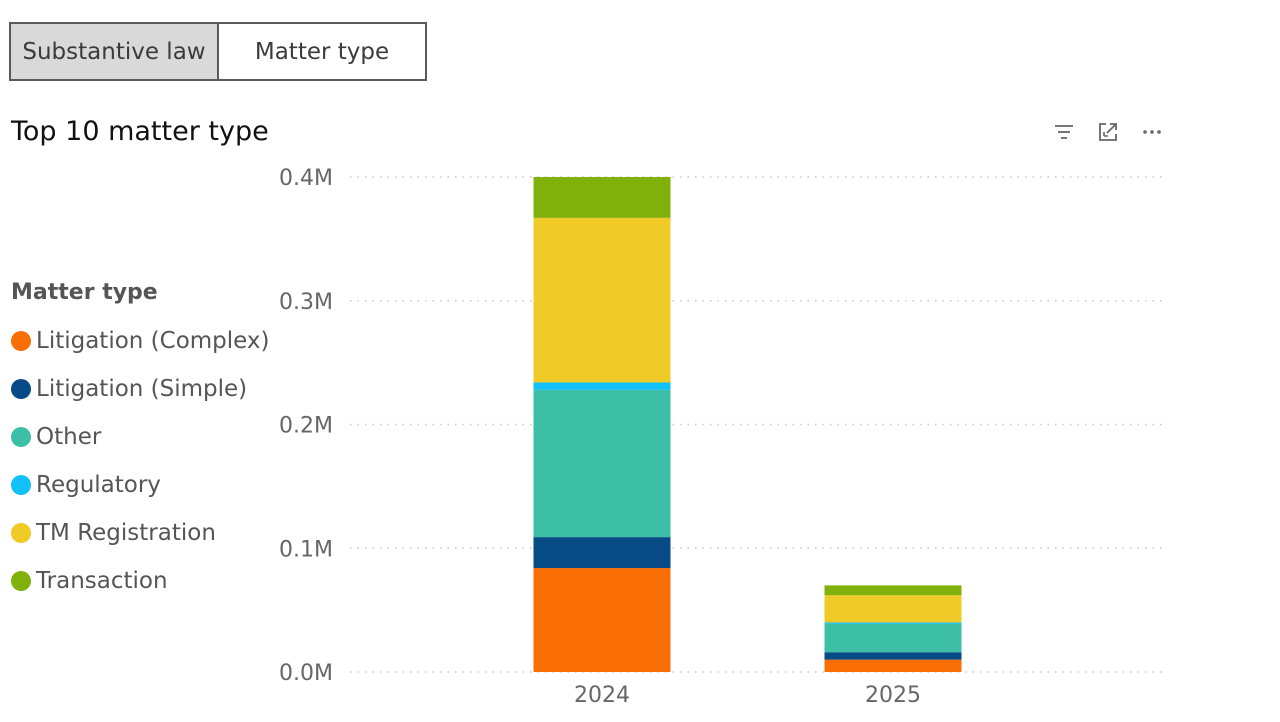 The height and width of the screenshot is (722, 1280). I want to click on legend-item: Litigation (Simple), so click(140, 389).